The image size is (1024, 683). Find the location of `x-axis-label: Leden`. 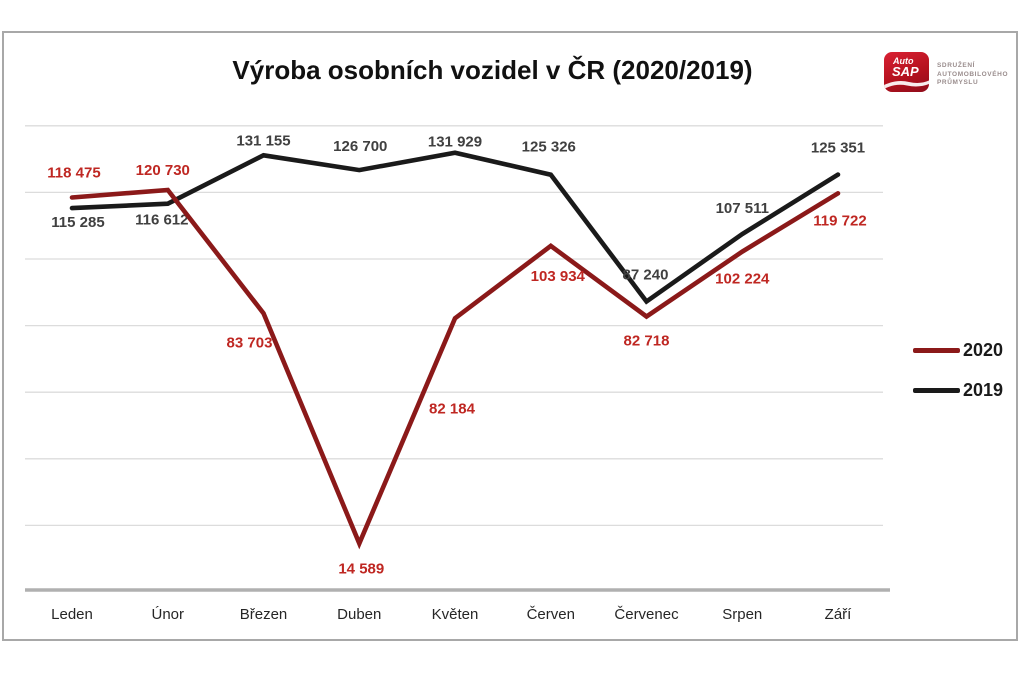

x-axis-label: Leden is located at coordinates (72, 614).